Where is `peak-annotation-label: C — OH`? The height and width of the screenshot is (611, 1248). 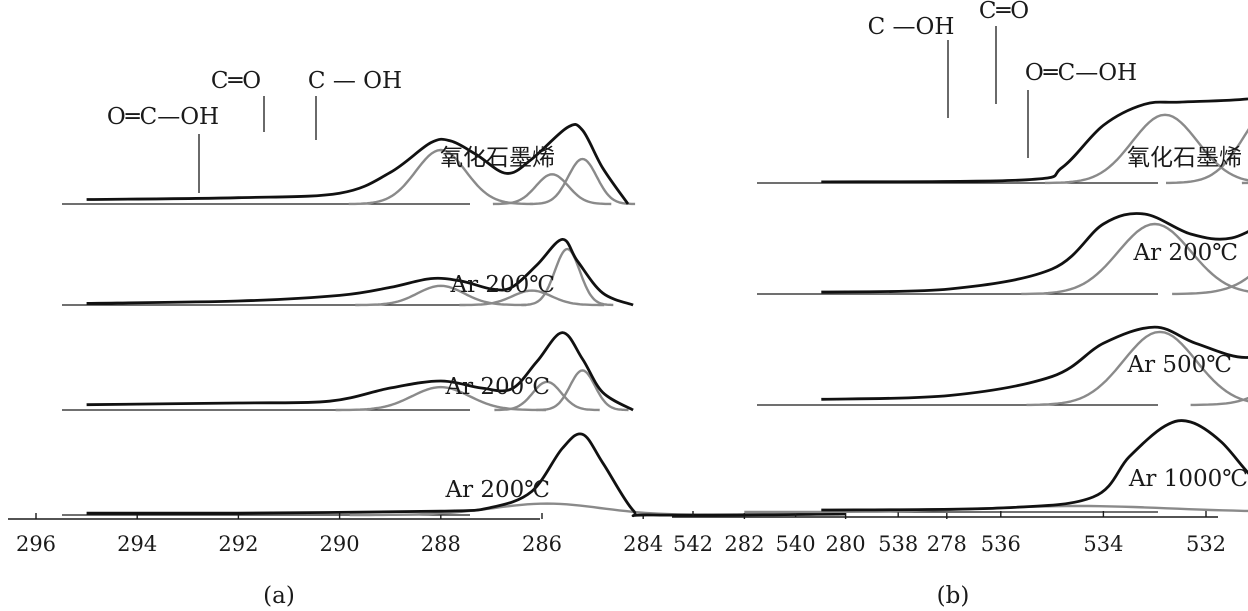 peak-annotation-label: C — OH is located at coordinates (355, 81).